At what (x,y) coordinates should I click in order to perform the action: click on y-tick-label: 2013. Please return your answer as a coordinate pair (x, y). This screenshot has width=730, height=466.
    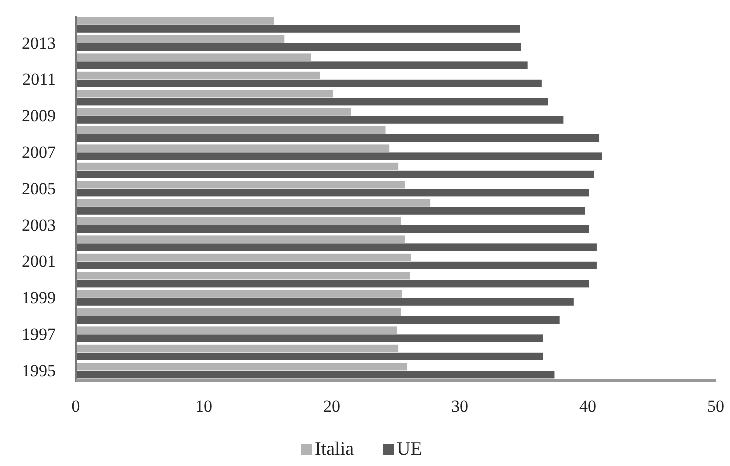
    Looking at the image, I should click on (39, 43).